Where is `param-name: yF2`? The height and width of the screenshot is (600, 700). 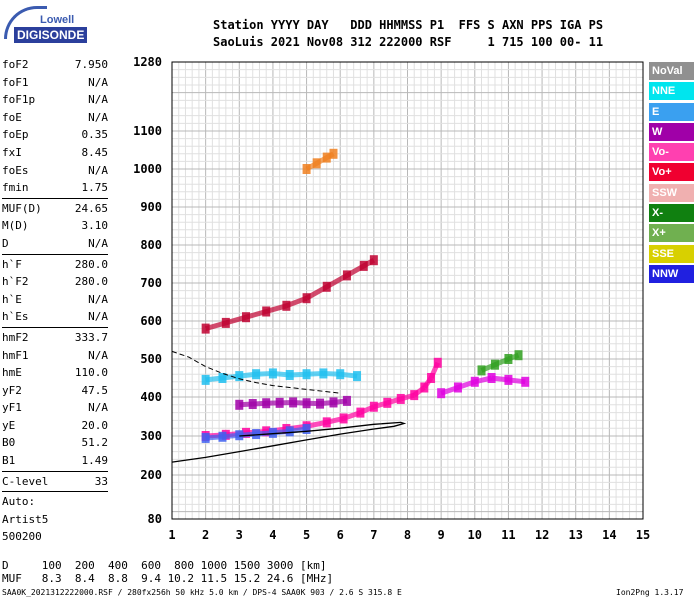 param-name: yF2 is located at coordinates (12, 390).